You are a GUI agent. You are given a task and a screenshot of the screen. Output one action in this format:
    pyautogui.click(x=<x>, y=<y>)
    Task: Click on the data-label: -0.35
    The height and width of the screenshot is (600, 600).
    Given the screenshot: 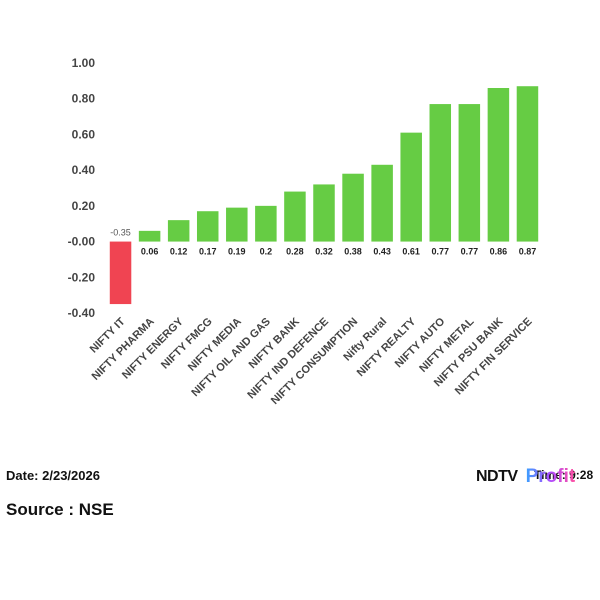 What is the action you would take?
    pyautogui.click(x=120, y=233)
    